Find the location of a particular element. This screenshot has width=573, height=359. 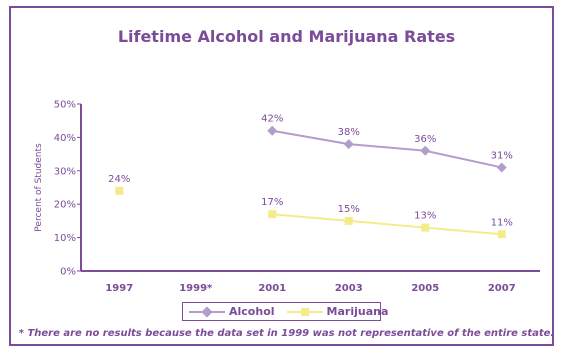

x-tick-label: 2001 is located at coordinates (272, 288).